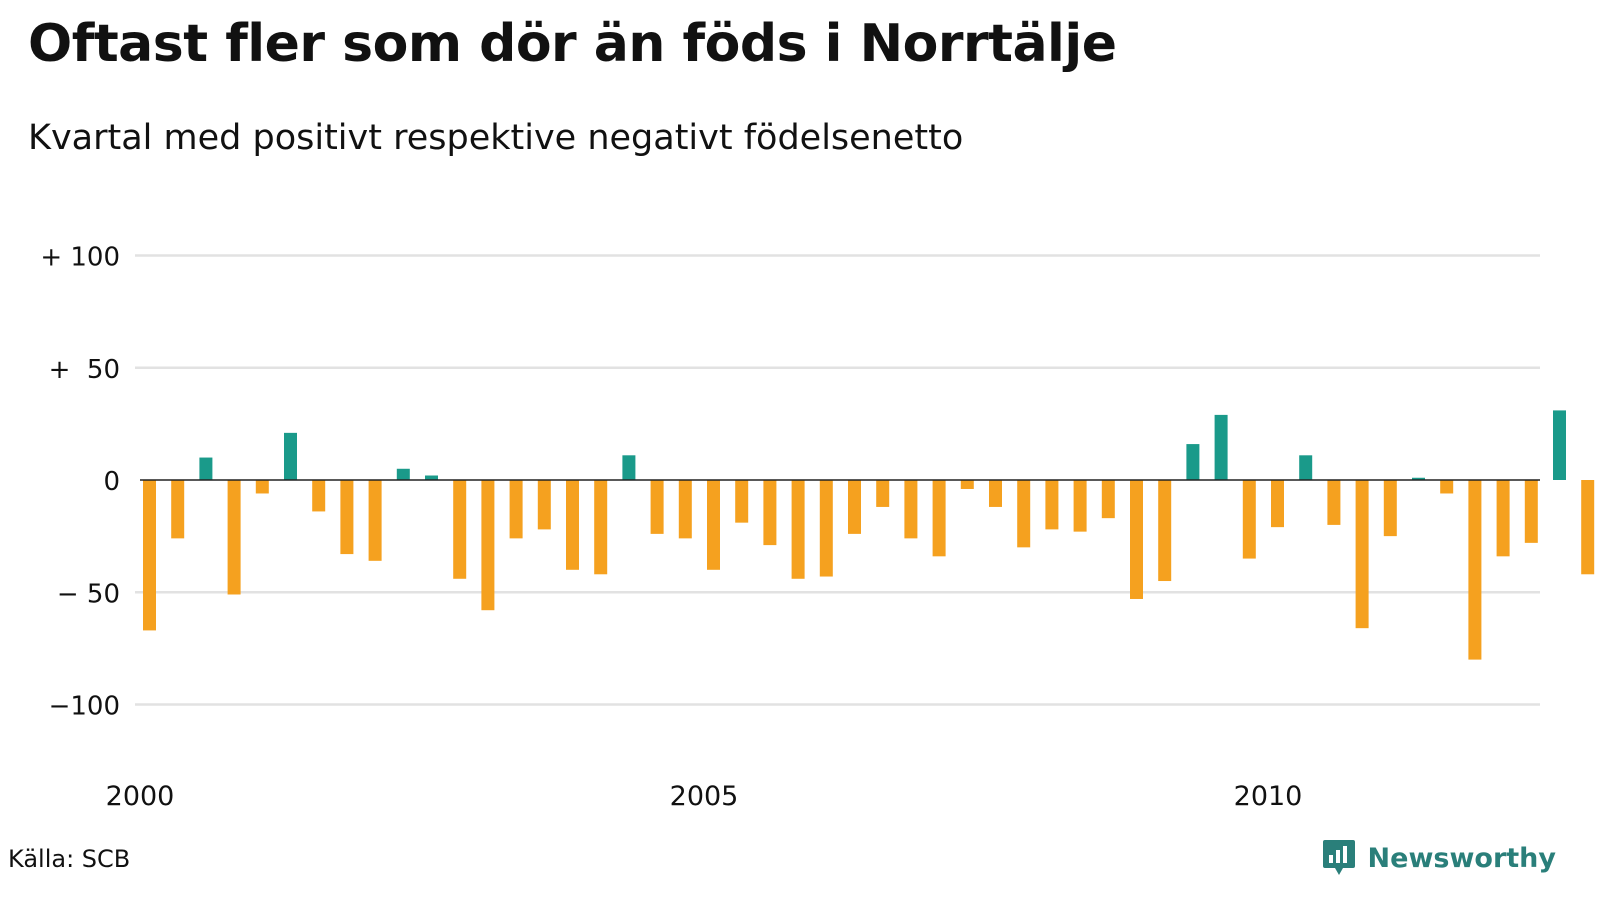 This screenshot has width=1600, height=900. Describe the element at coordinates (80, 258) in the screenshot. I see `y-tick-label: + 100` at that location.